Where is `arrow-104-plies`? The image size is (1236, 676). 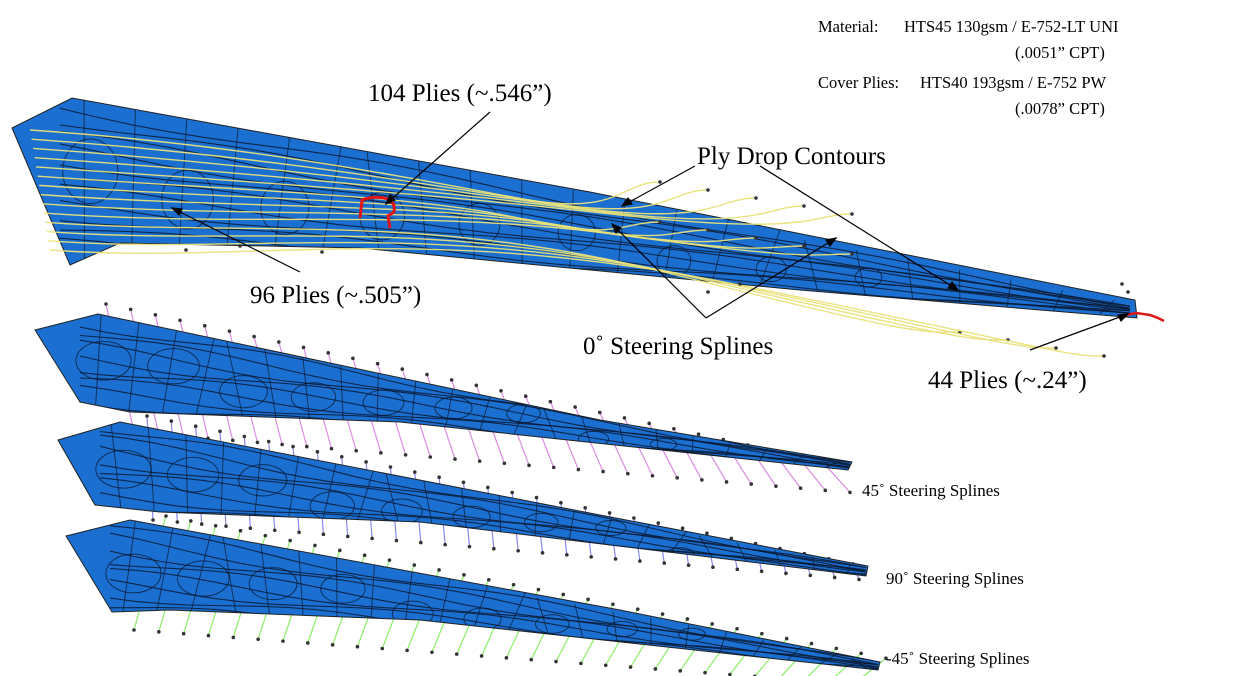
arrow-104-plies is located at coordinates (438, 158).